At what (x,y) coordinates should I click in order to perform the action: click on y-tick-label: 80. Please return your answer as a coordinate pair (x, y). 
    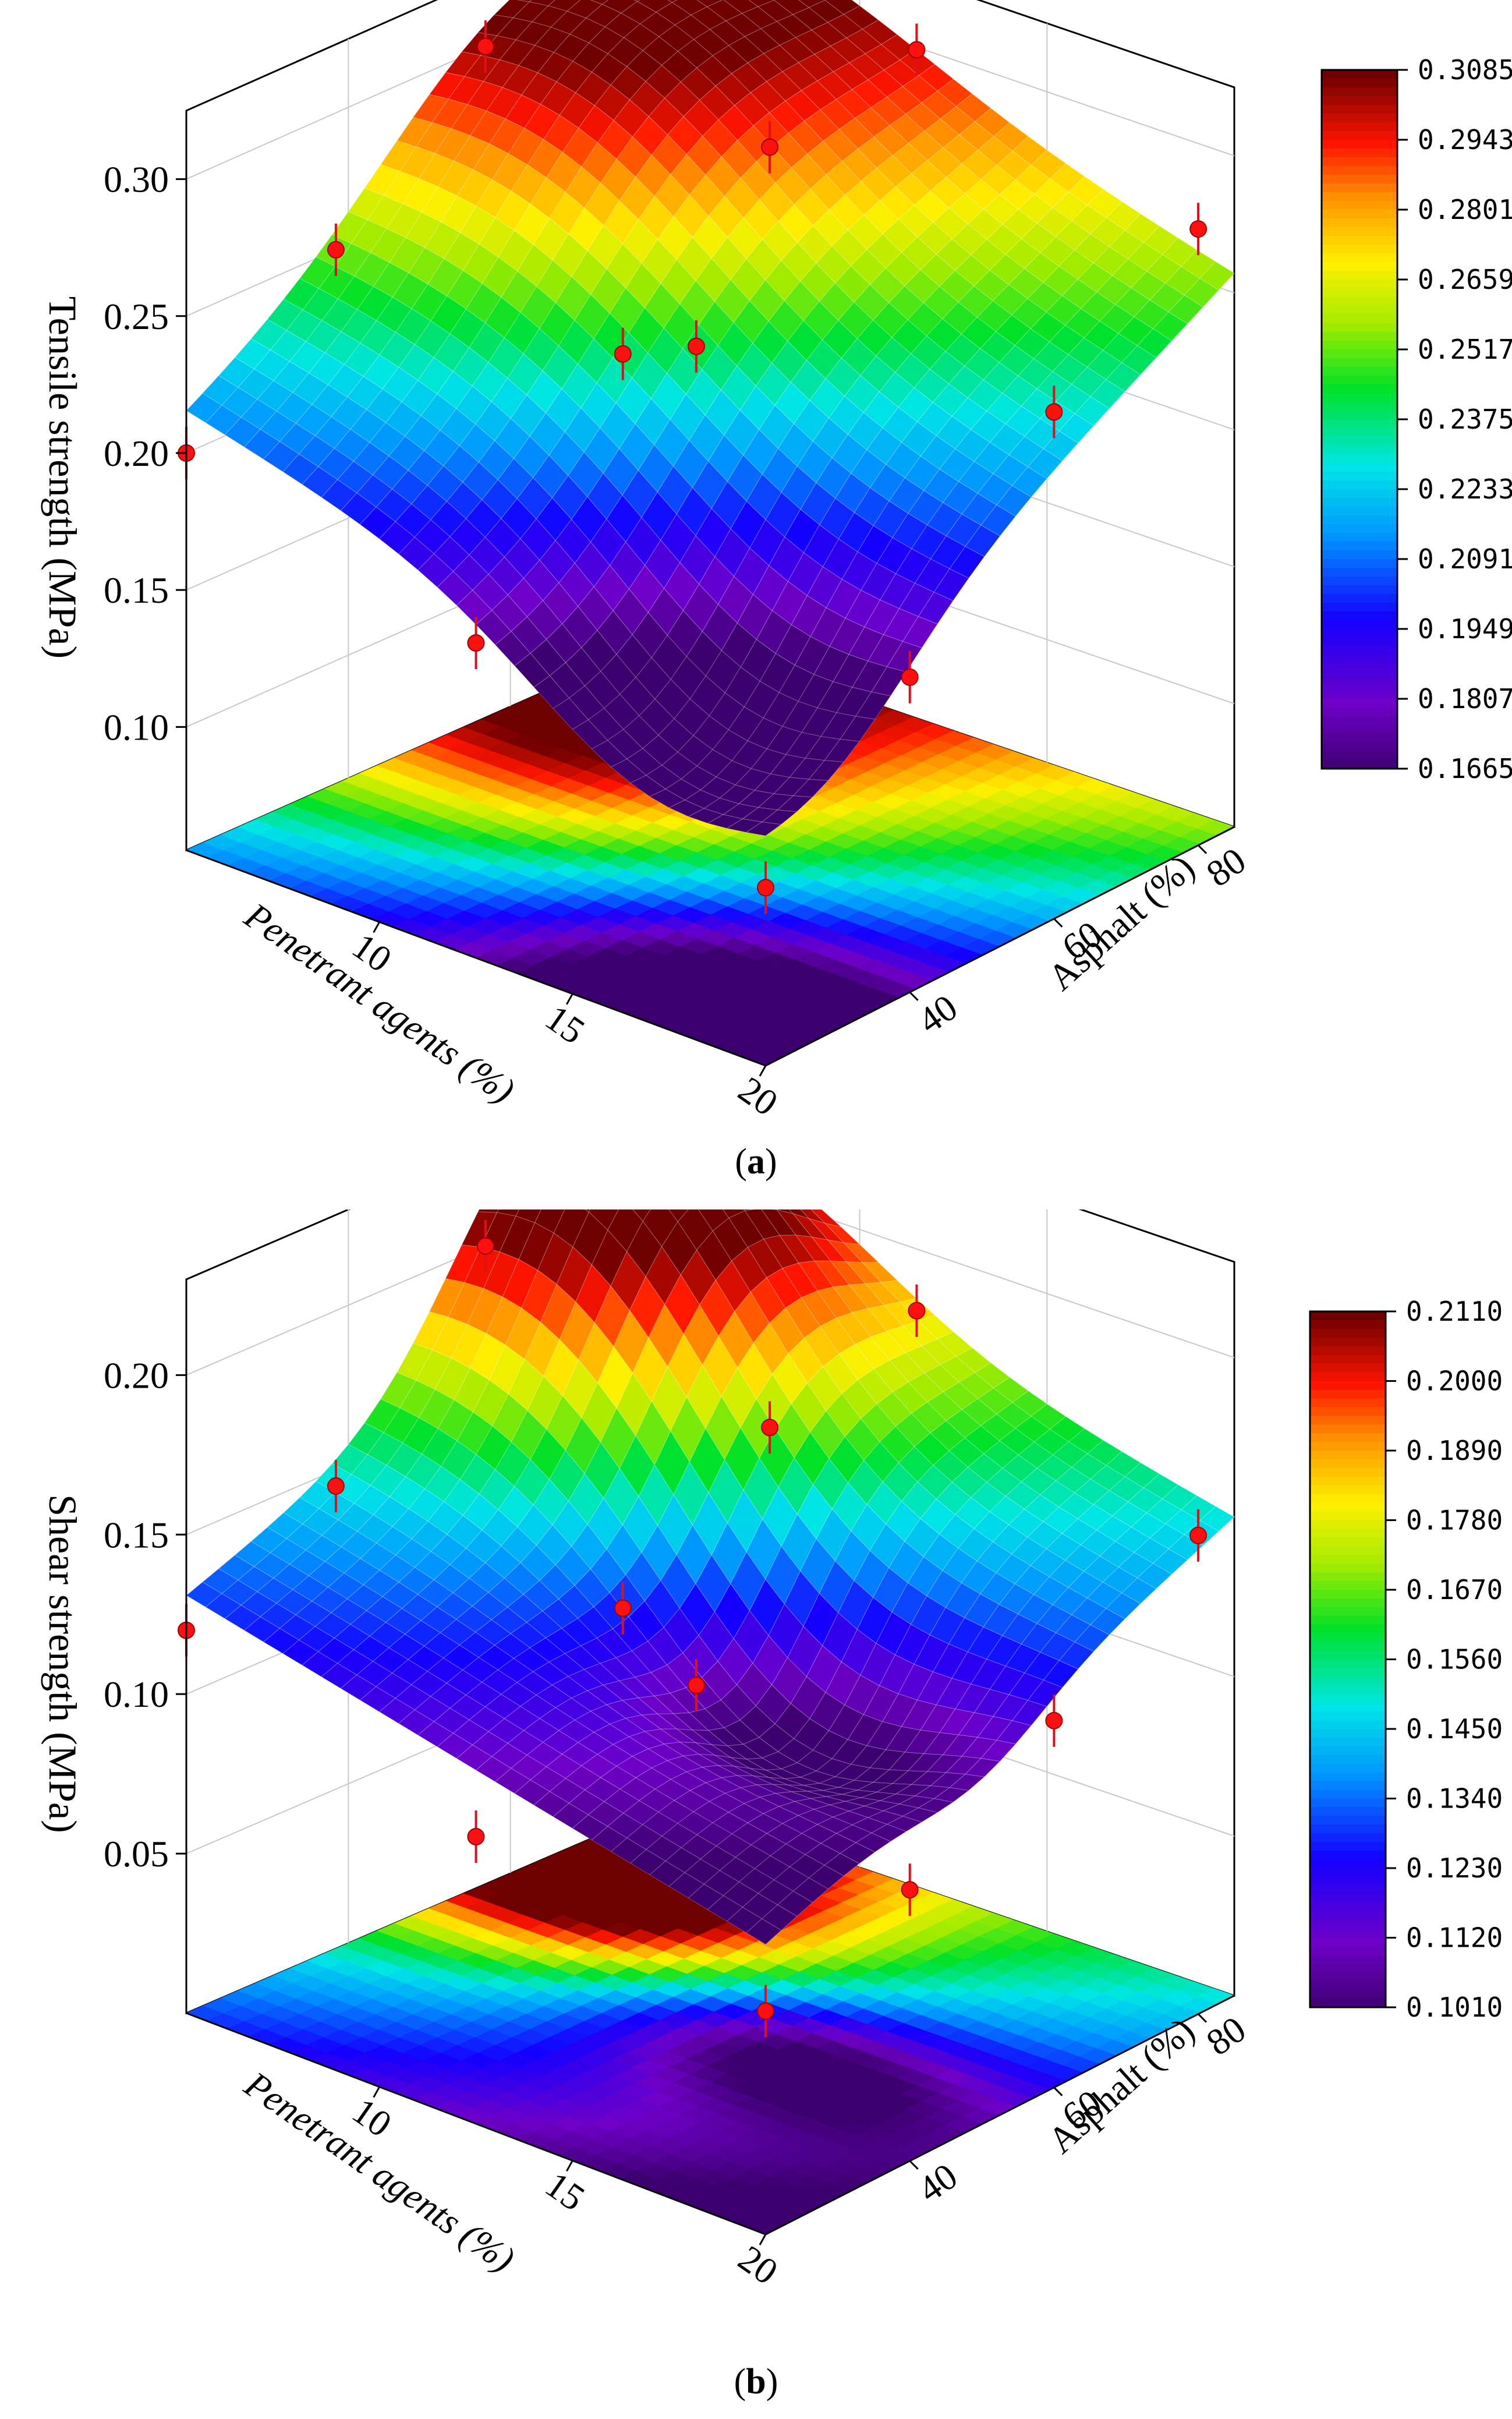
    Looking at the image, I should click on (1226, 2035).